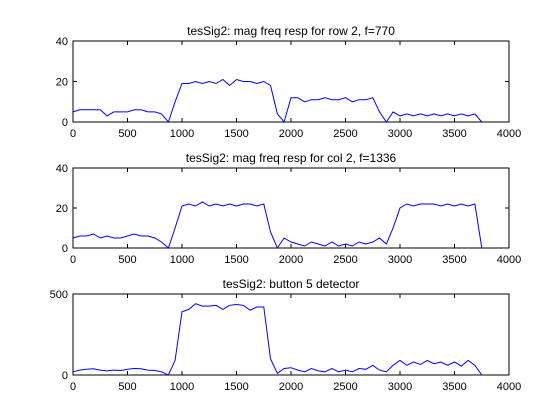 The width and height of the screenshot is (560, 420). What do you see at coordinates (291, 31) in the screenshot?
I see `chart-title: tesSig2: mag freq resp for row 2, f=770` at bounding box center [291, 31].